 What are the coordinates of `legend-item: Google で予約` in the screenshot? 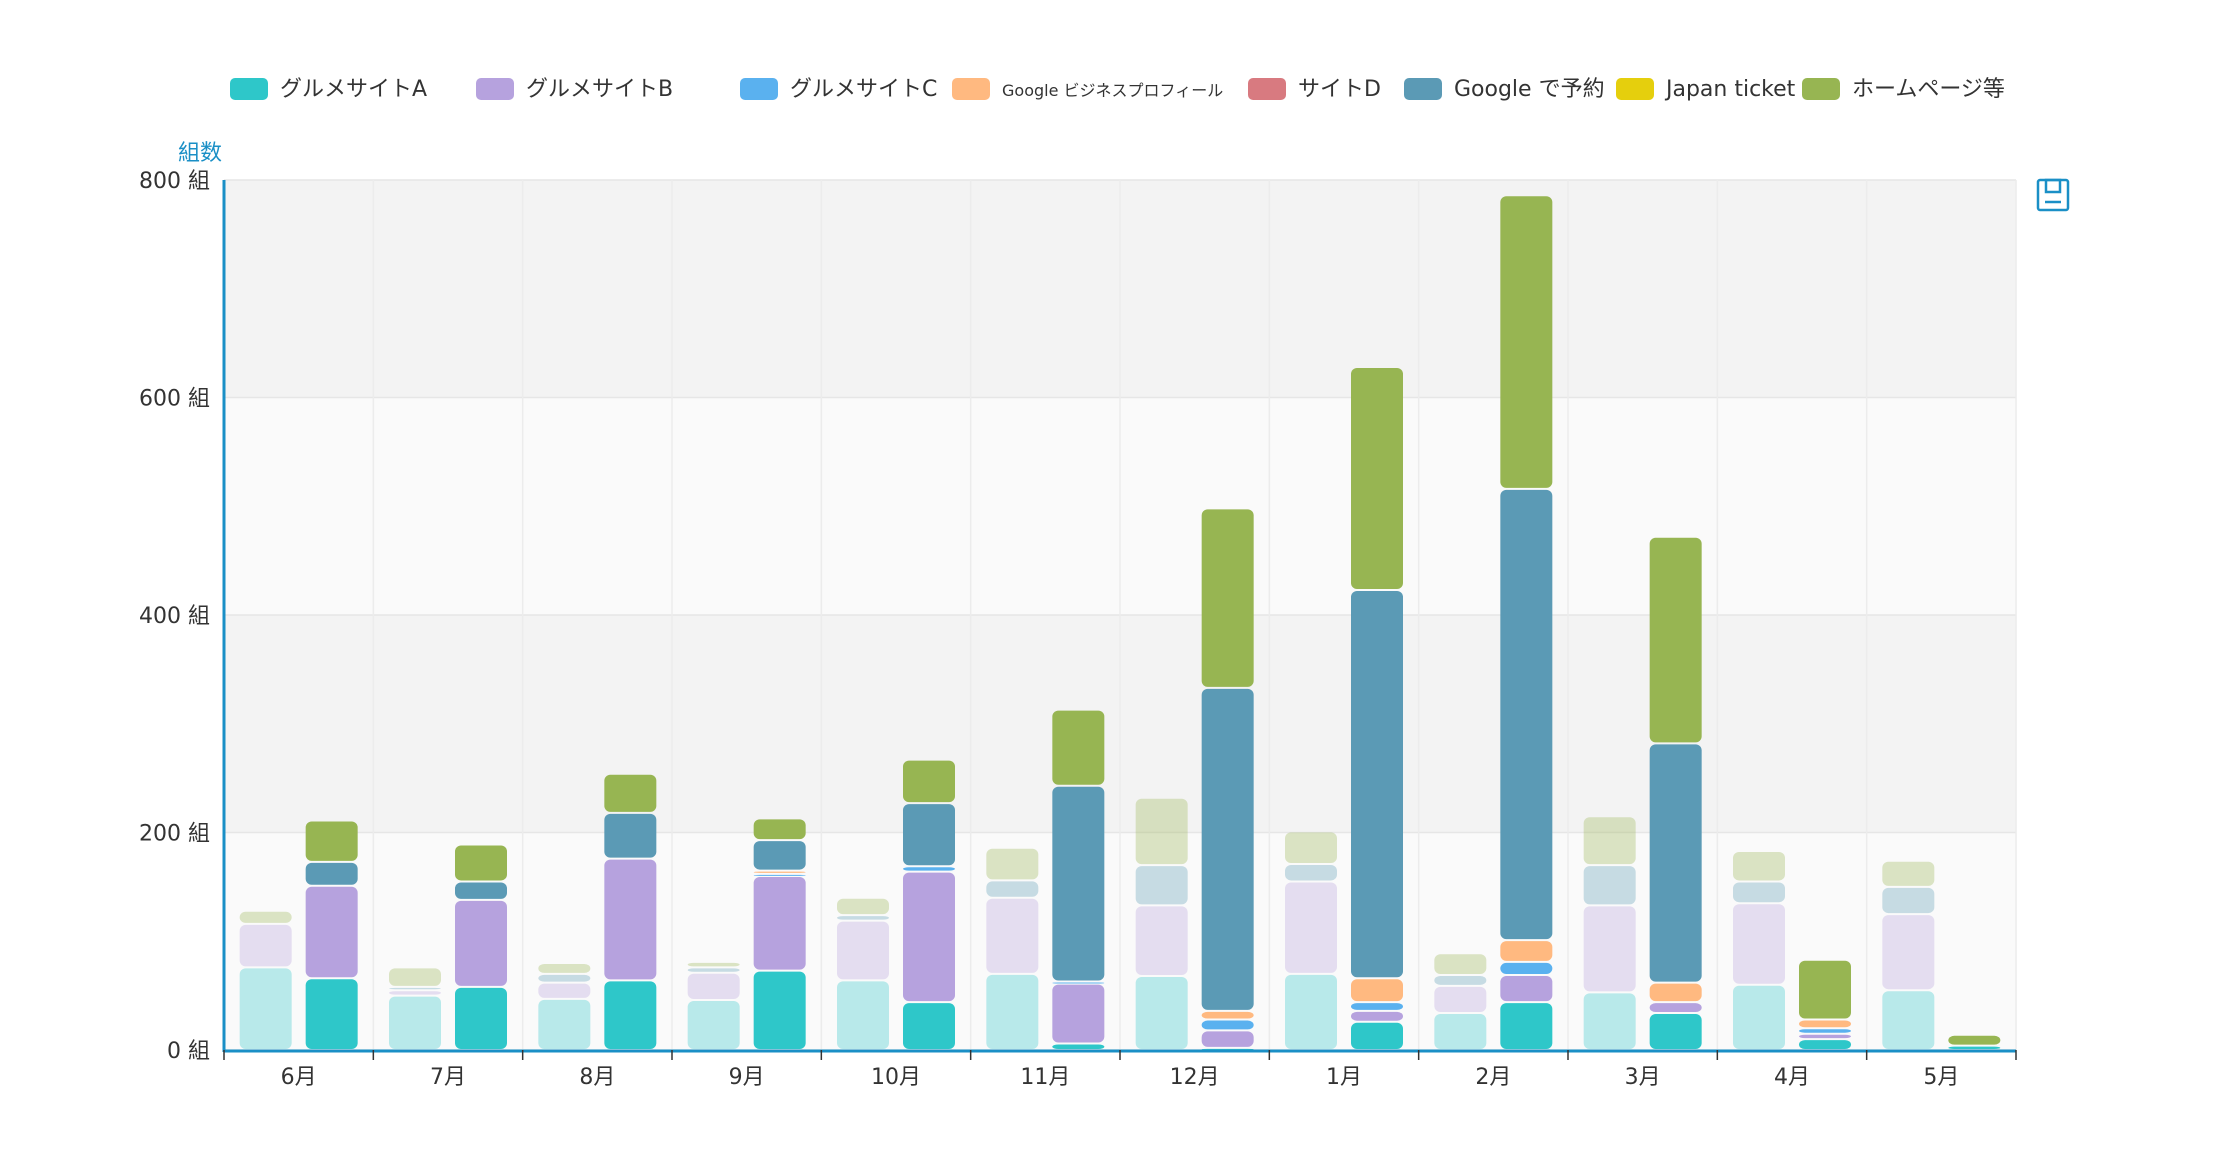 It's located at (1504, 89).